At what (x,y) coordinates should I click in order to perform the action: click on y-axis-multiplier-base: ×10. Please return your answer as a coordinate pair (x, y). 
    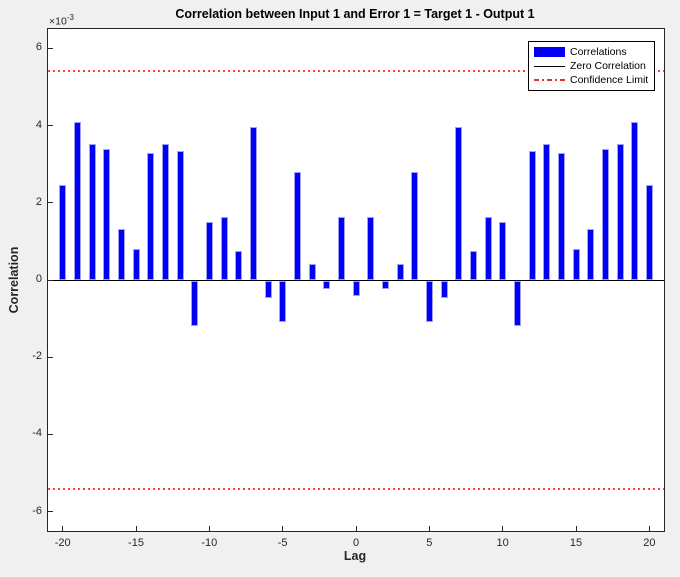
    Looking at the image, I should click on (58, 21).